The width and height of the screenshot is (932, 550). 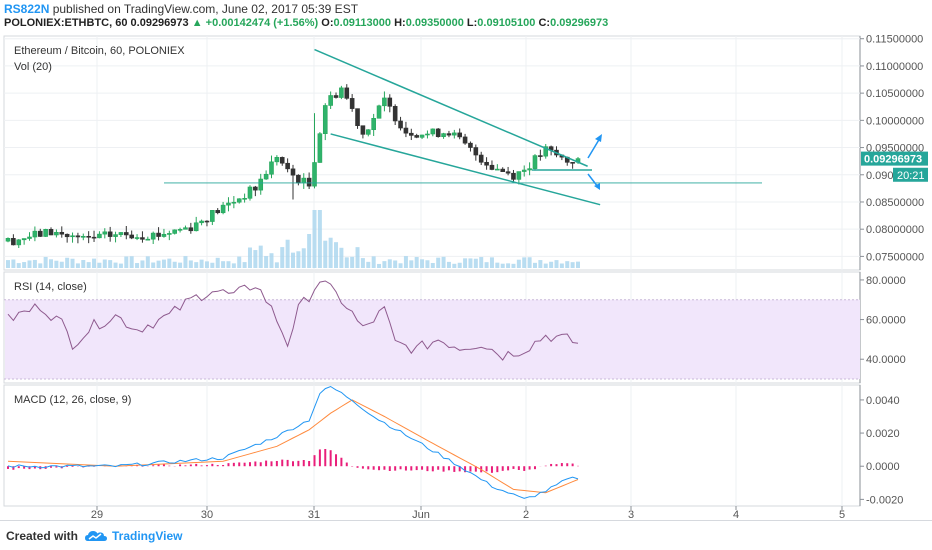 I want to click on macd-signal-line, so click(x=293, y=446).